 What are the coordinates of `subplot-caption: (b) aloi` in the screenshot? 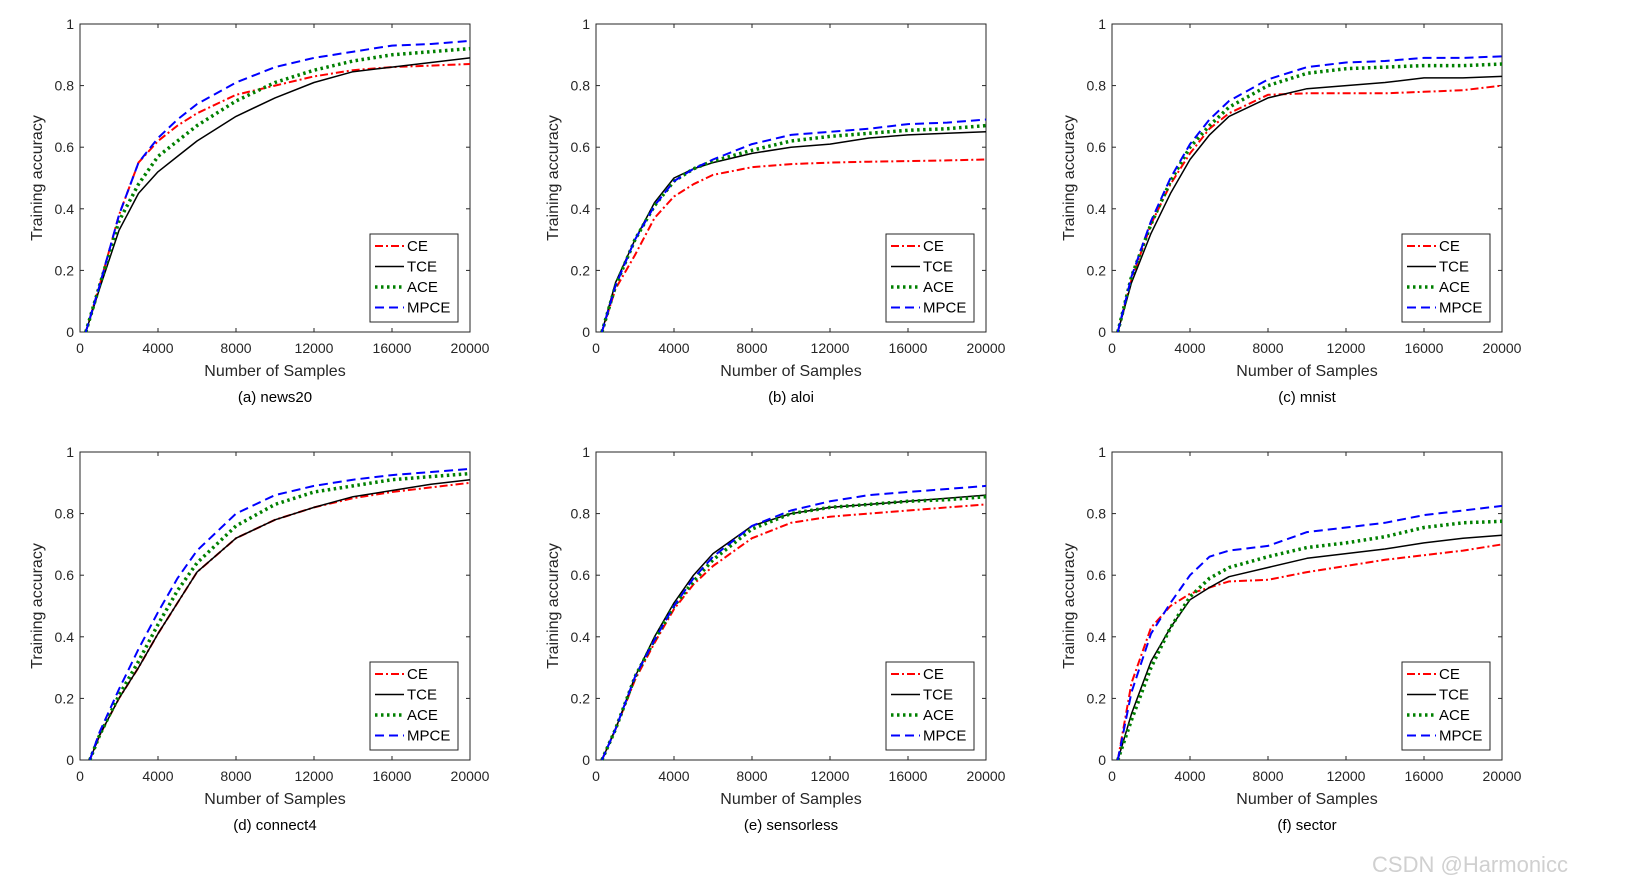 It's located at (791, 397).